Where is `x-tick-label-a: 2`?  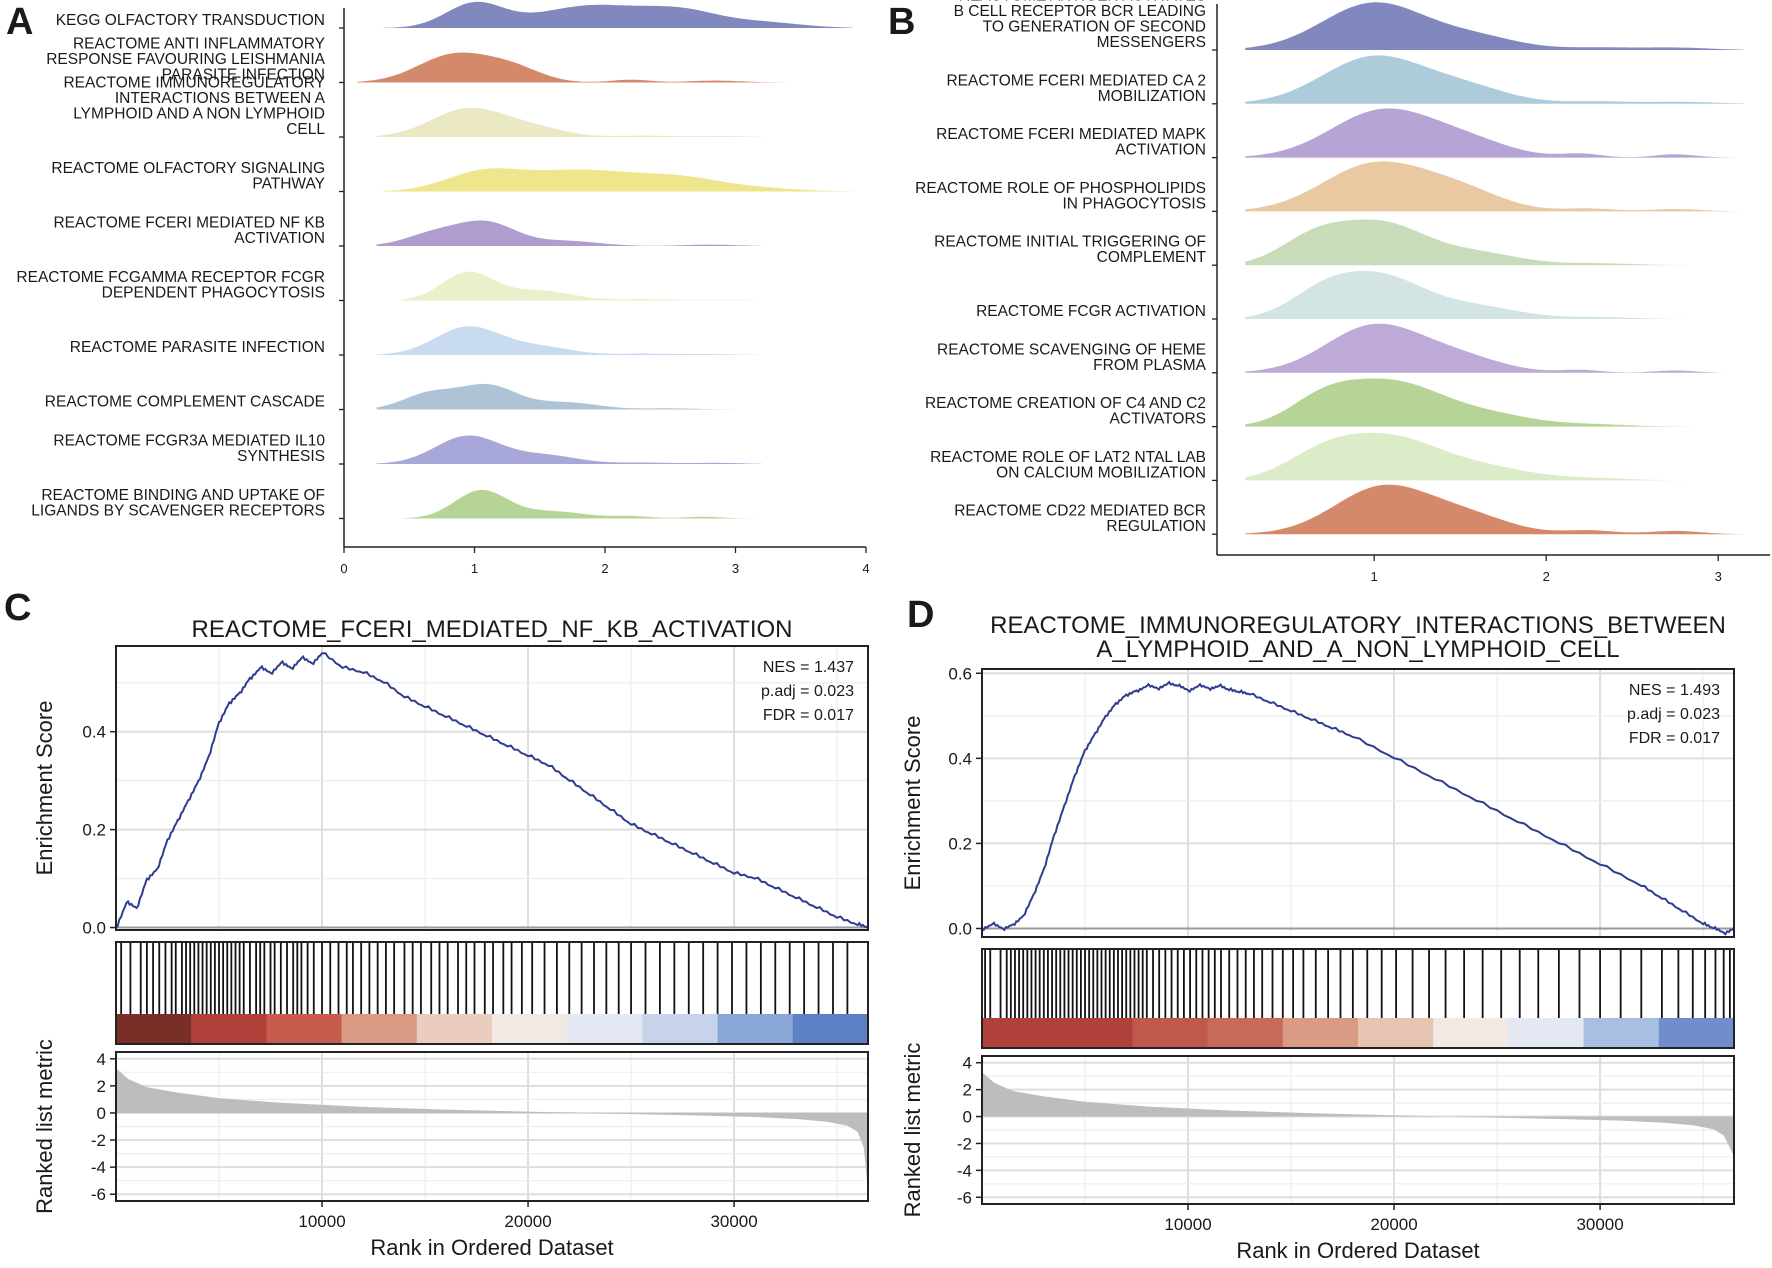
x-tick-label-a: 2 is located at coordinates (604, 568).